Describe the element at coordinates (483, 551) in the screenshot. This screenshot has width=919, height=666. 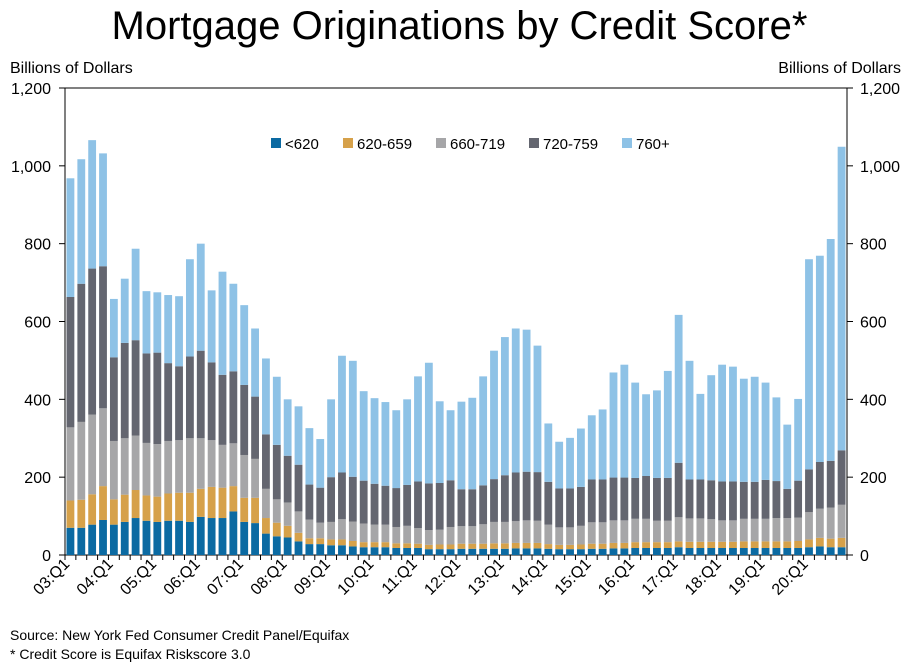
I see `bar-segment-12:Q3-series-0` at that location.